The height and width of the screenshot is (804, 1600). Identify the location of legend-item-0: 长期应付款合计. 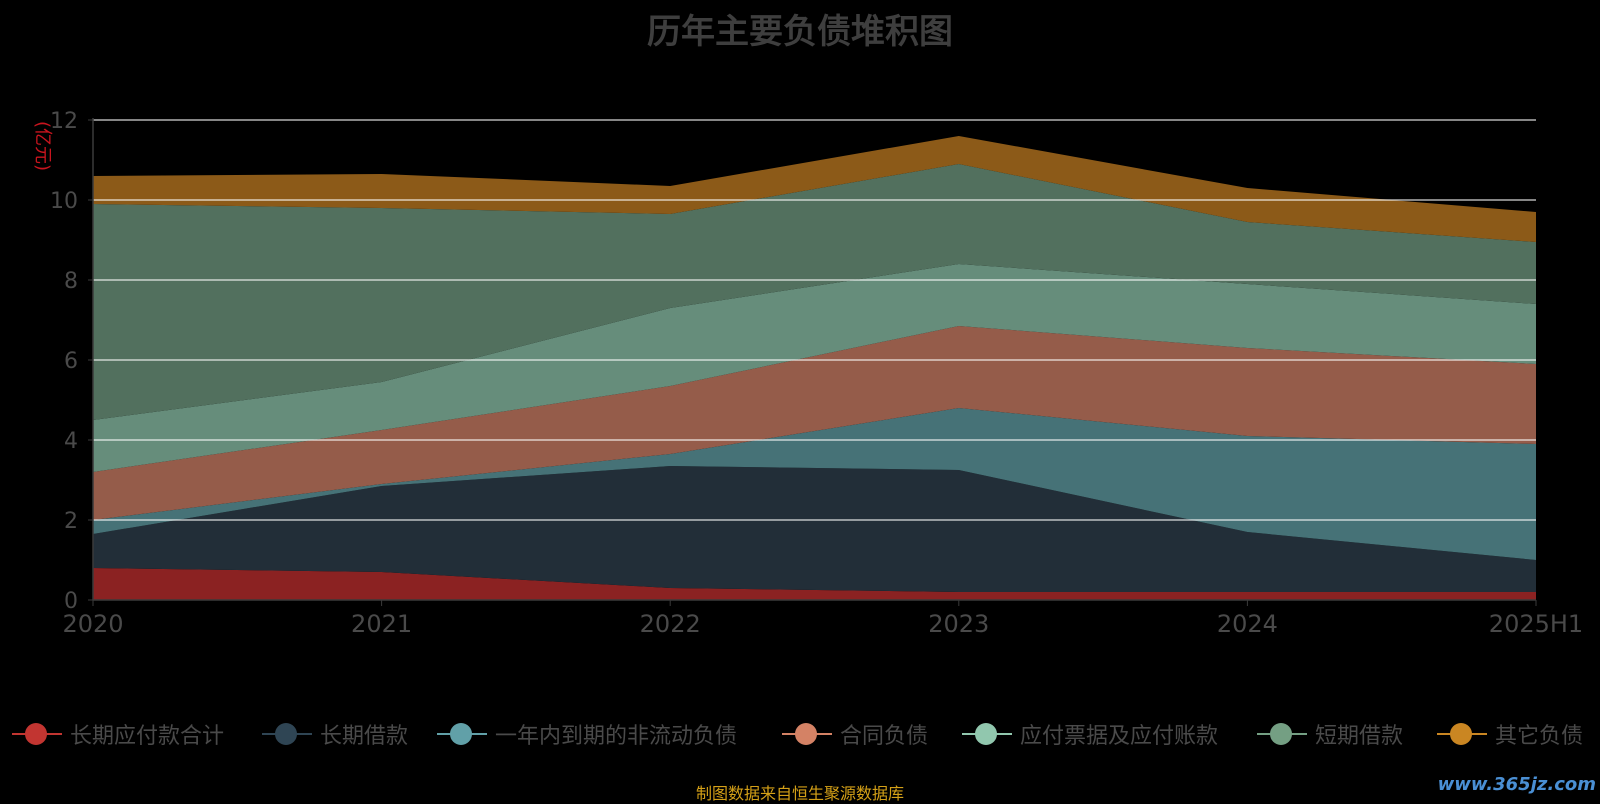
(118, 734).